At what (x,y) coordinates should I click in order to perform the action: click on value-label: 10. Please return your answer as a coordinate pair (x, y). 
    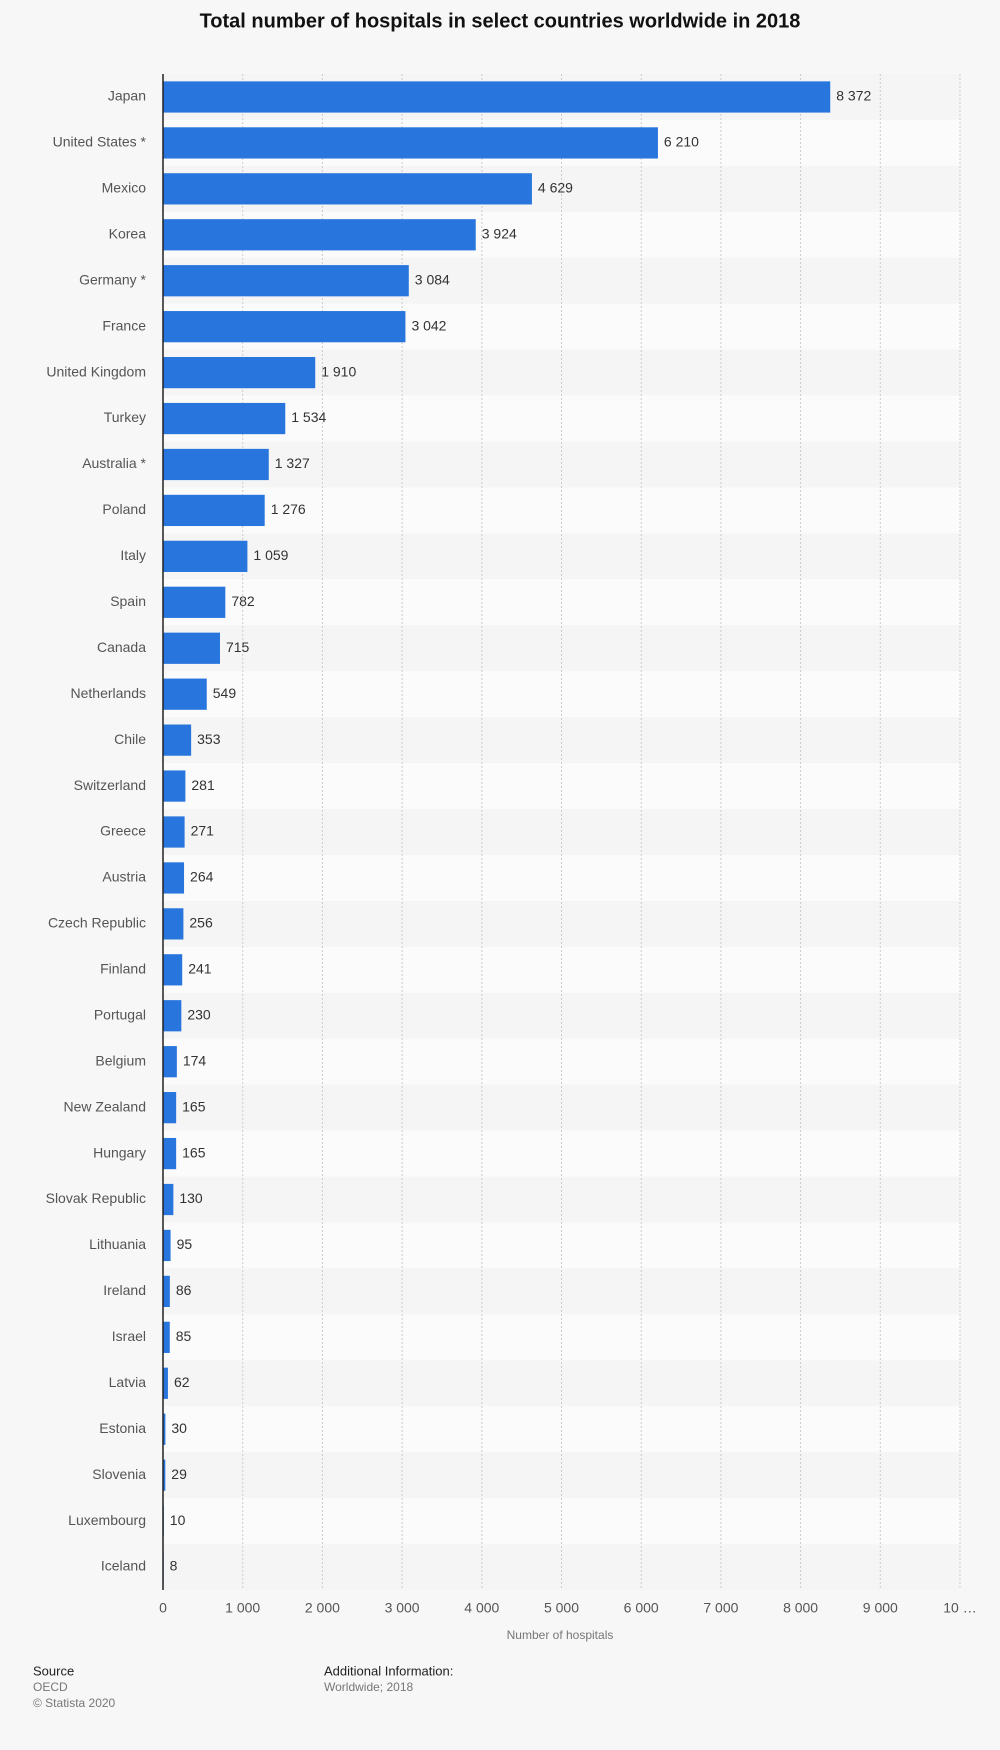
    Looking at the image, I should click on (178, 1520).